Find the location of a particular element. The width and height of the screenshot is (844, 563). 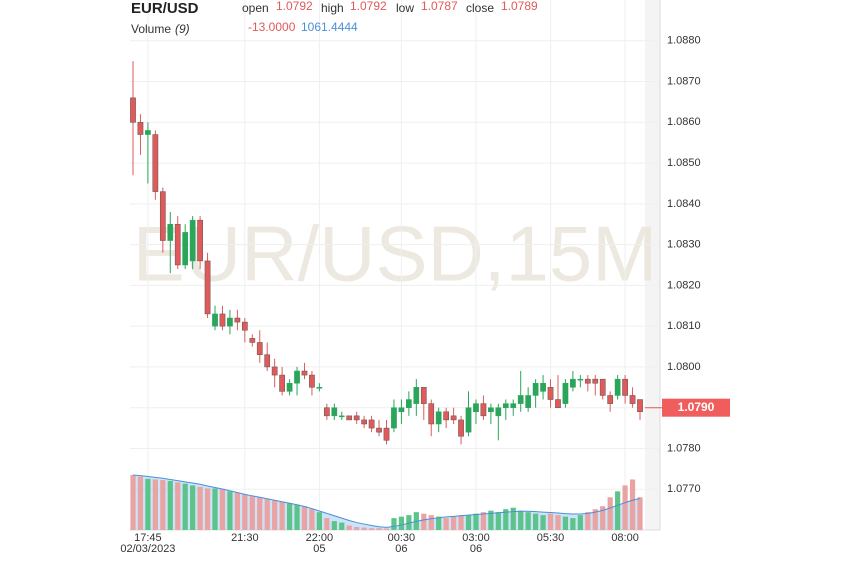

volume-period: (9) is located at coordinates (182, 29).